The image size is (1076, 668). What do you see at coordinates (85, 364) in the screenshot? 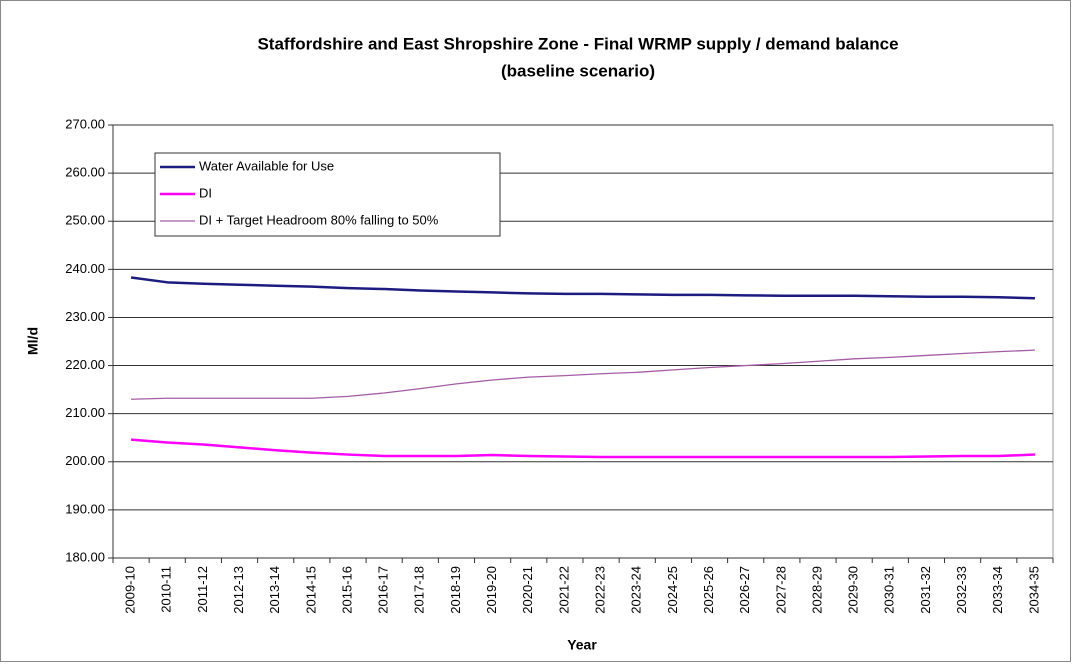
I see `y-tick-label: 220.00` at bounding box center [85, 364].